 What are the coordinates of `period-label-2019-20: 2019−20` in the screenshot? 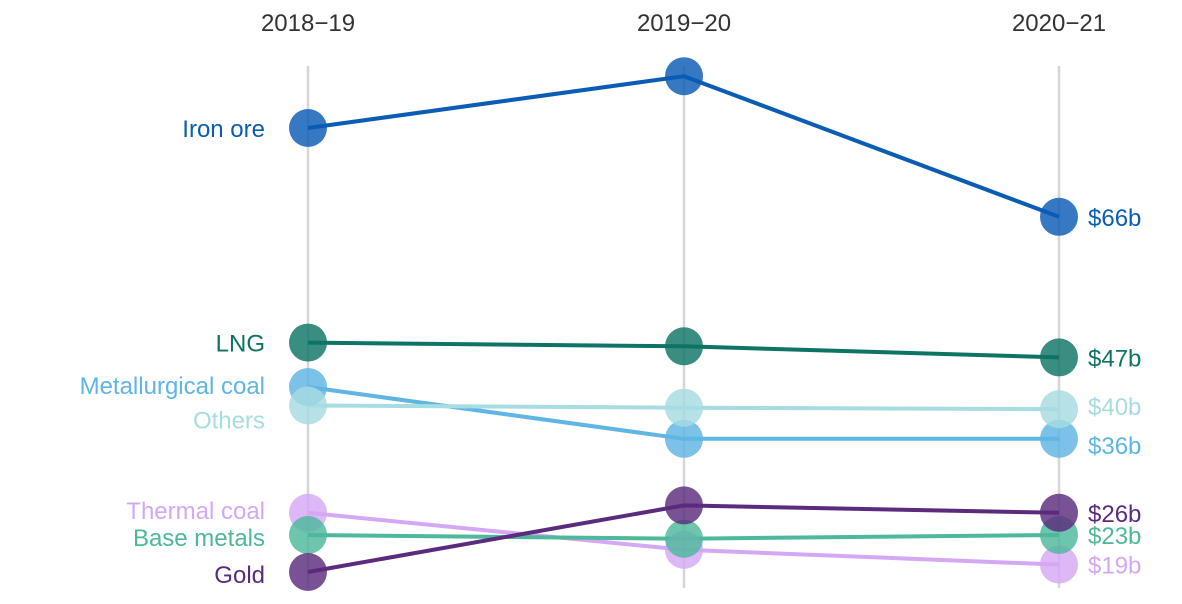 It's located at (684, 23).